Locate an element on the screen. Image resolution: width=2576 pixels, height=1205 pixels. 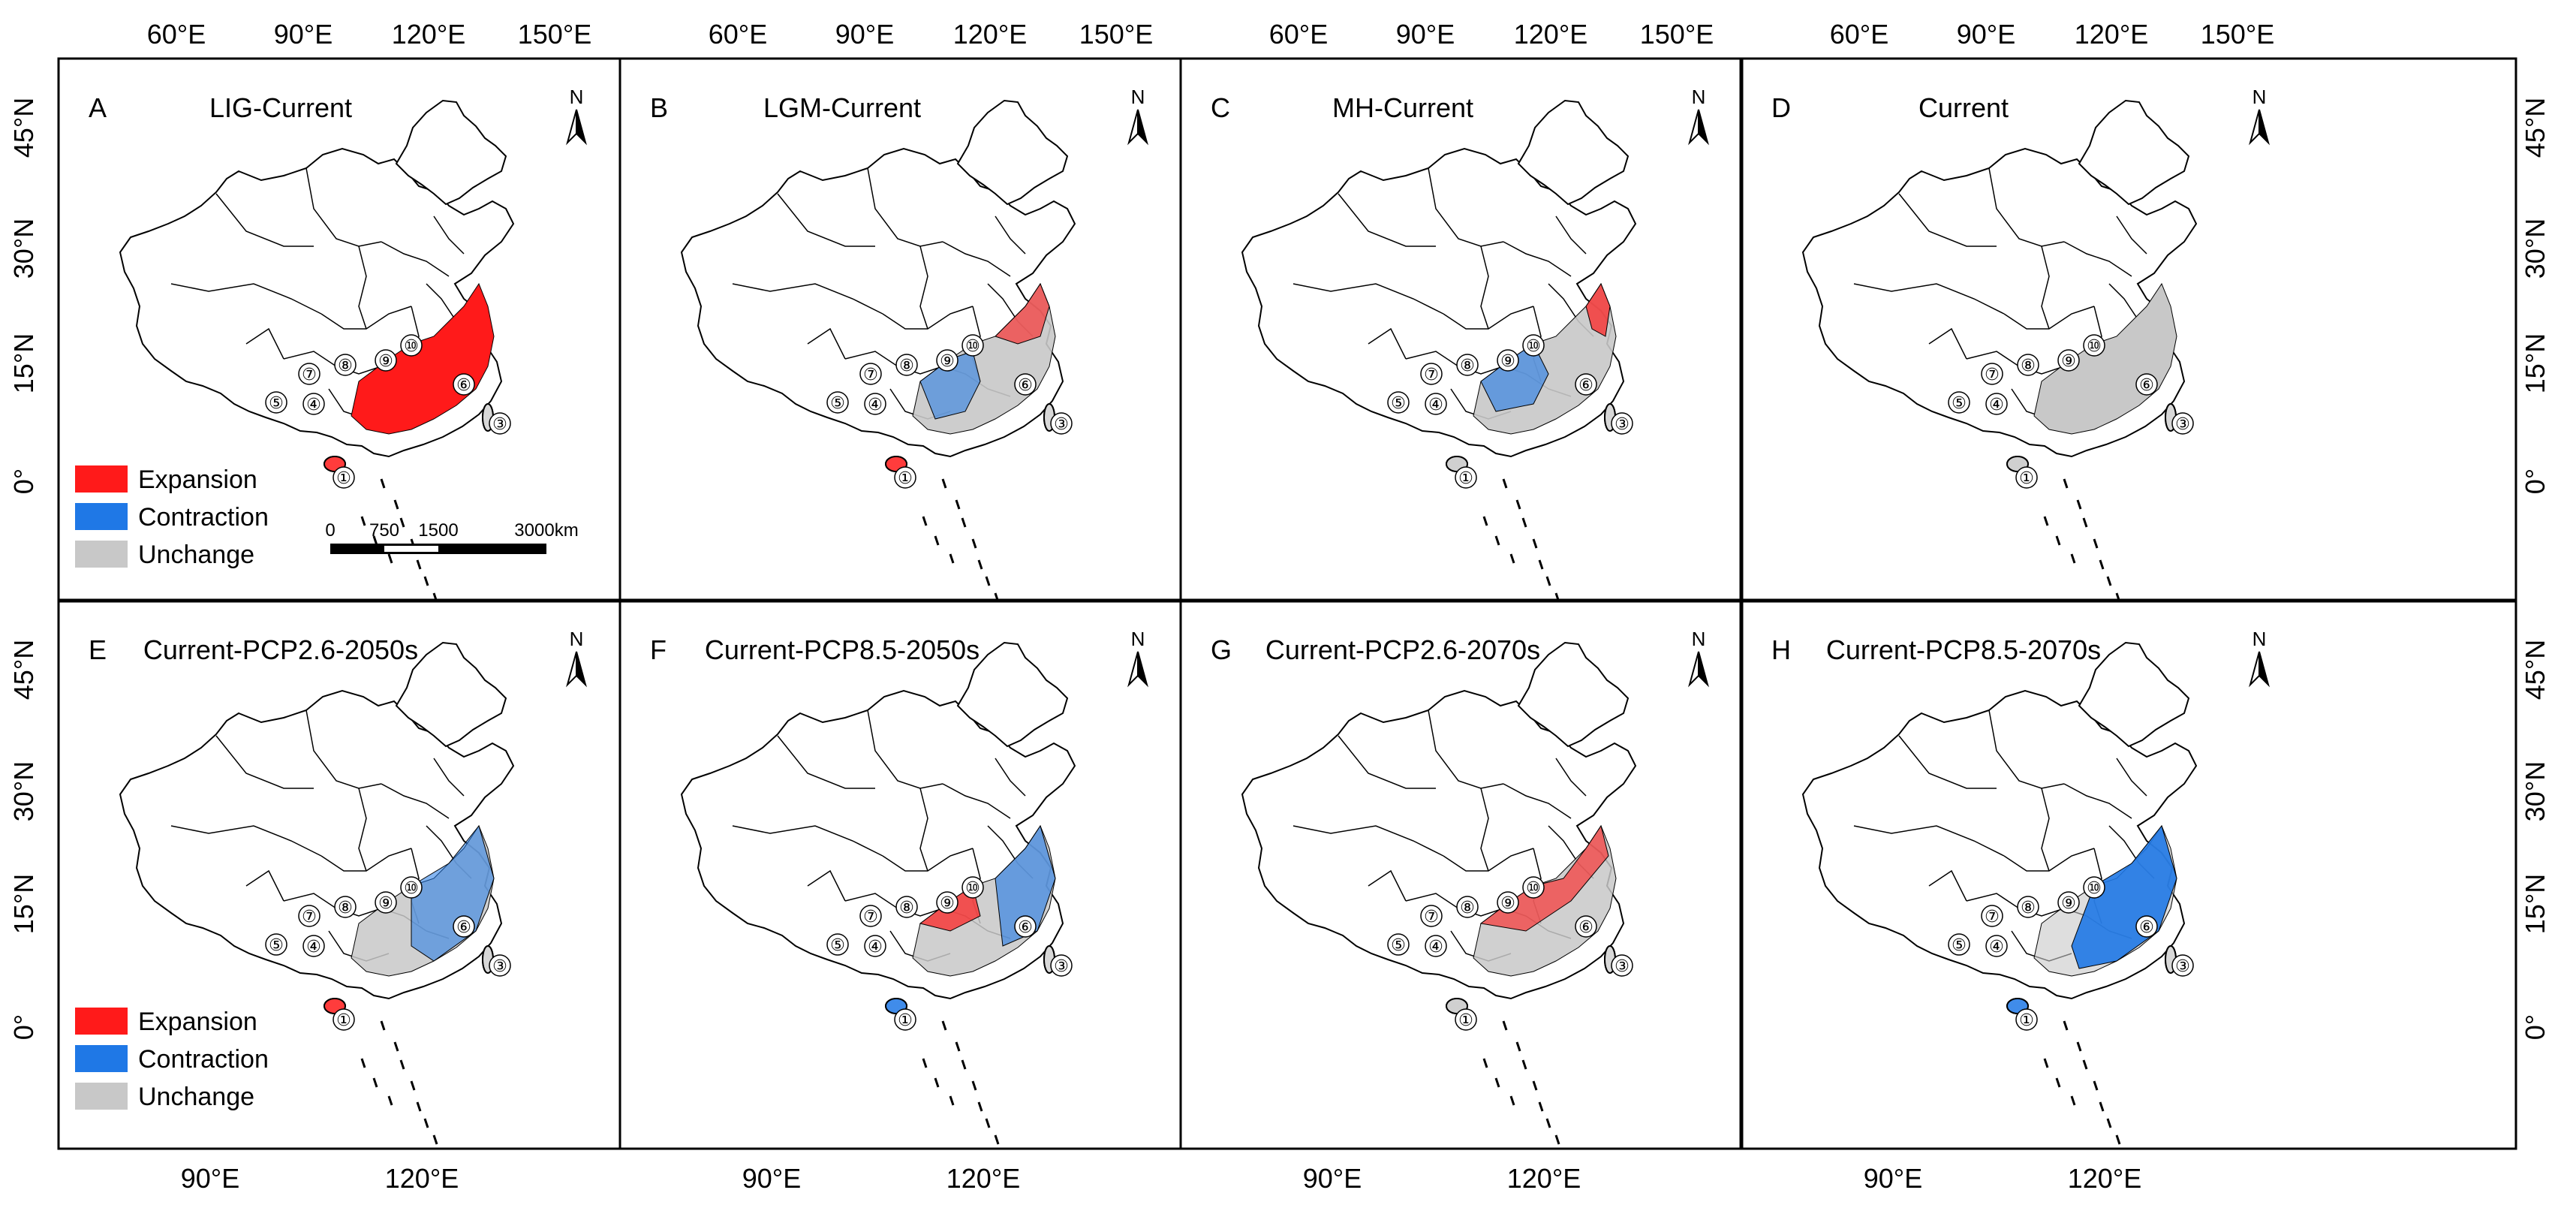
panel-title: Current-PCP2.6-2050s is located at coordinates (280, 649).